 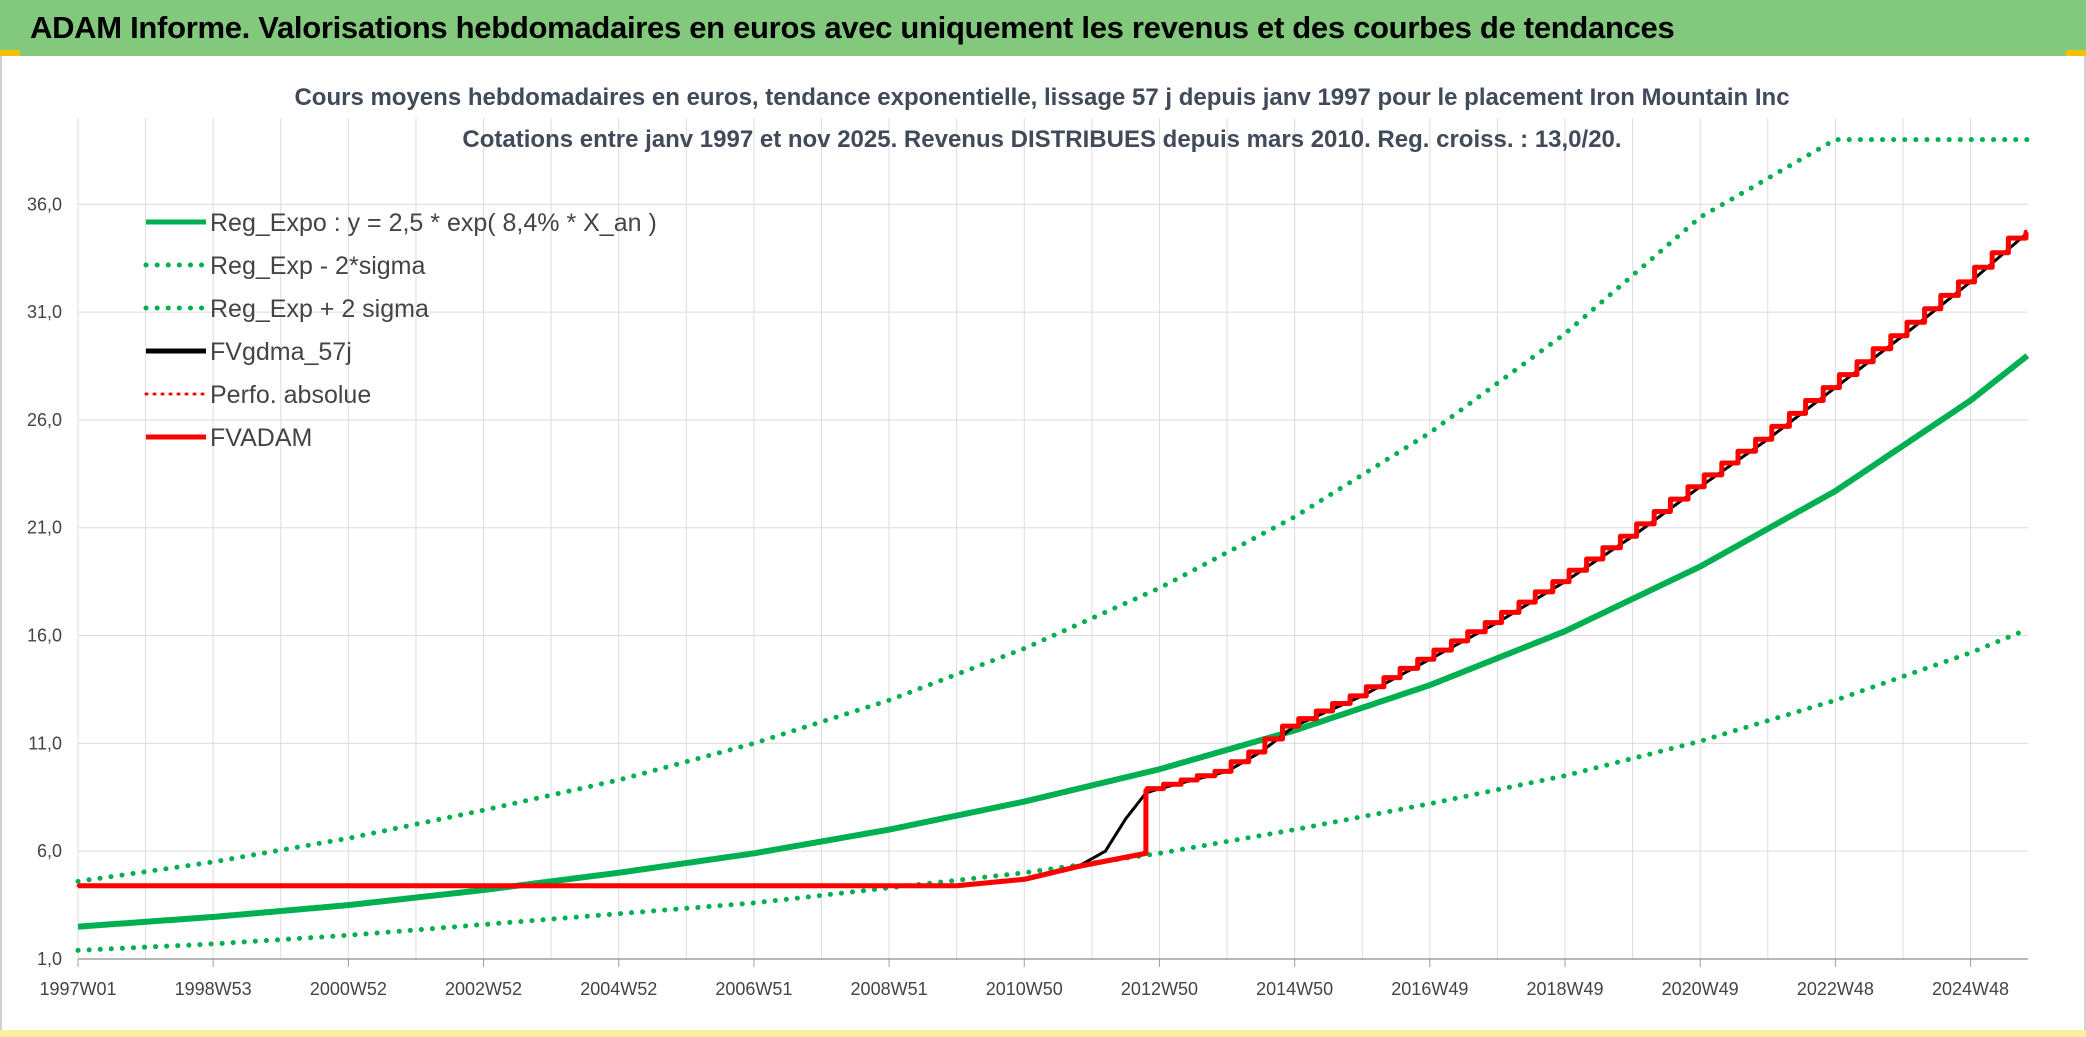 What do you see at coordinates (1970, 989) in the screenshot?
I see `x-tick-label: 2024W48` at bounding box center [1970, 989].